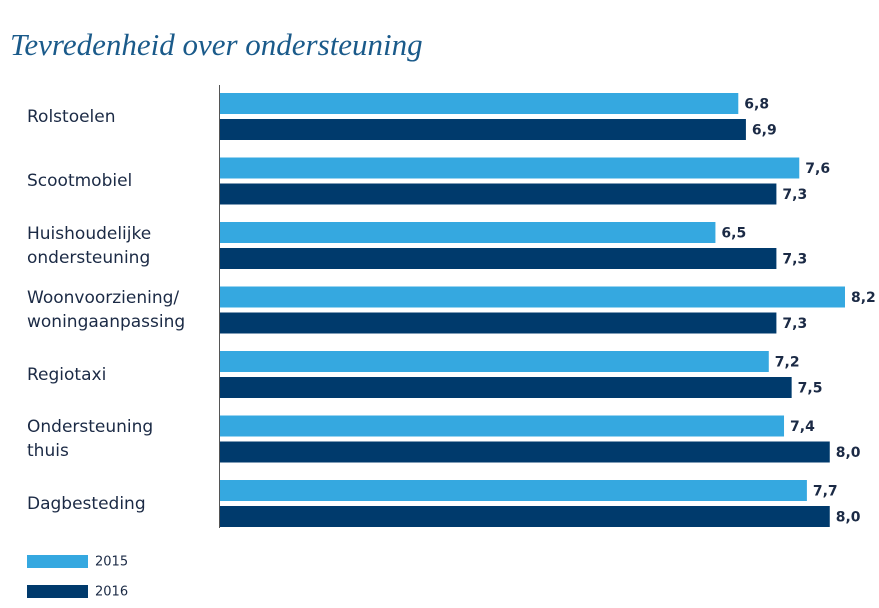  Describe the element at coordinates (802, 427) in the screenshot. I see `value-label: 7,4` at that location.